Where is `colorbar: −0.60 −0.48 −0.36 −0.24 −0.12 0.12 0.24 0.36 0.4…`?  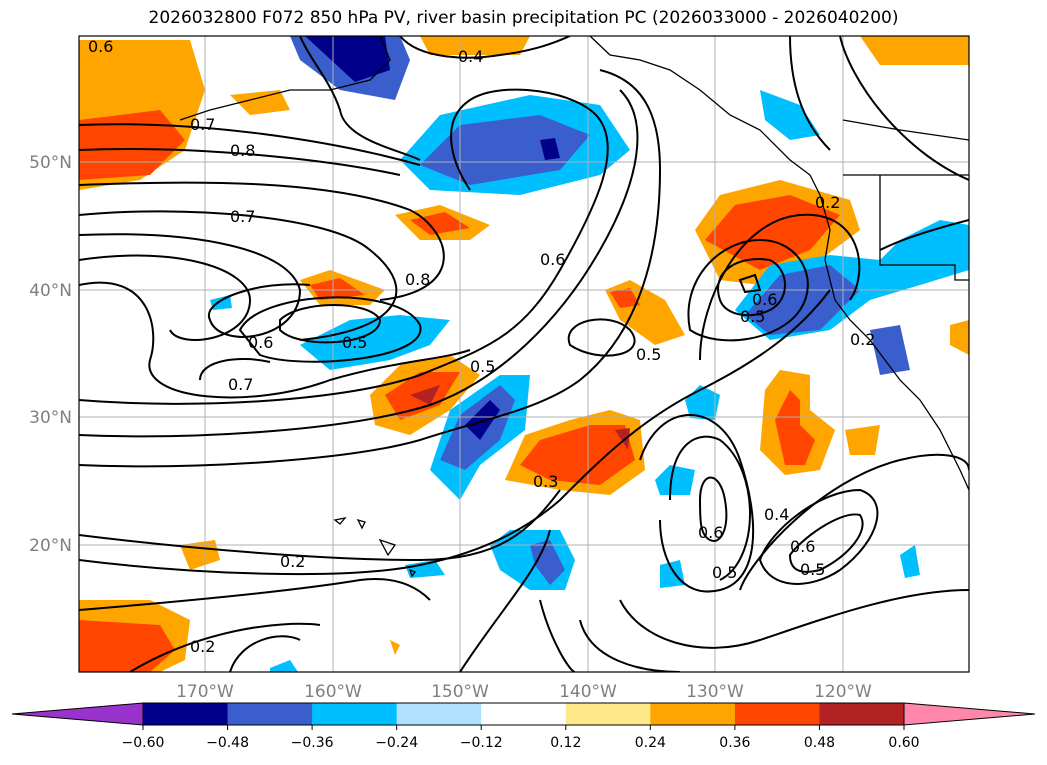 colorbar: −0.60 −0.48 −0.36 −0.24 −0.12 0.12 0.24 0.36 0.4… is located at coordinates (523, 726).